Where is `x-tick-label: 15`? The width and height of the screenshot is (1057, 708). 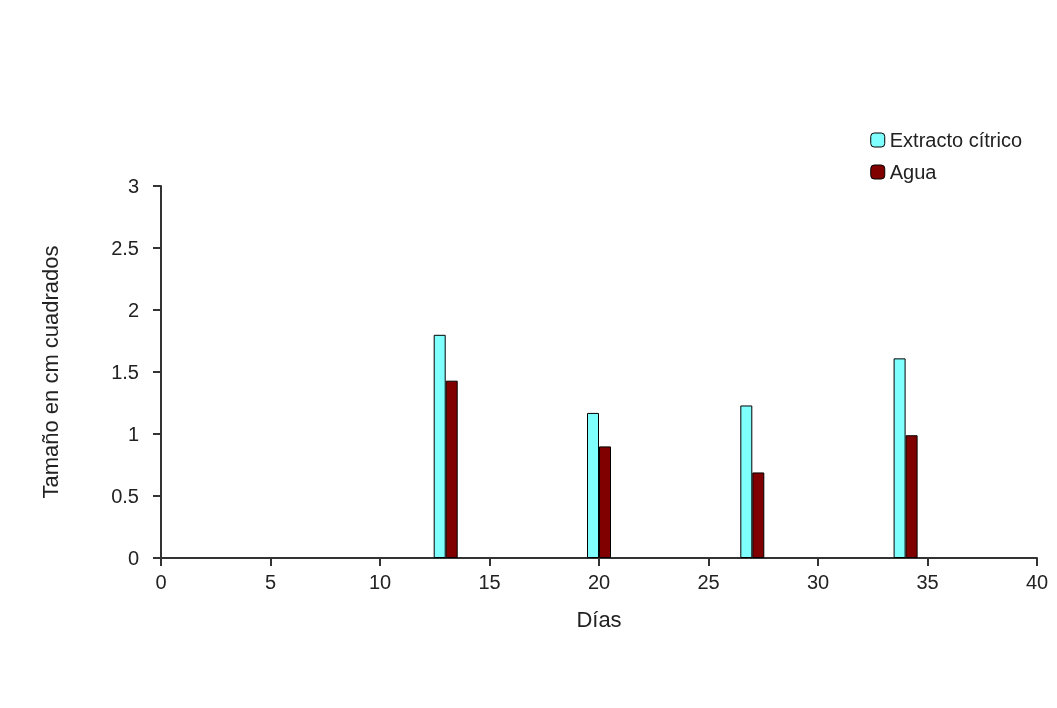
x-tick-label: 15 is located at coordinates (489, 582).